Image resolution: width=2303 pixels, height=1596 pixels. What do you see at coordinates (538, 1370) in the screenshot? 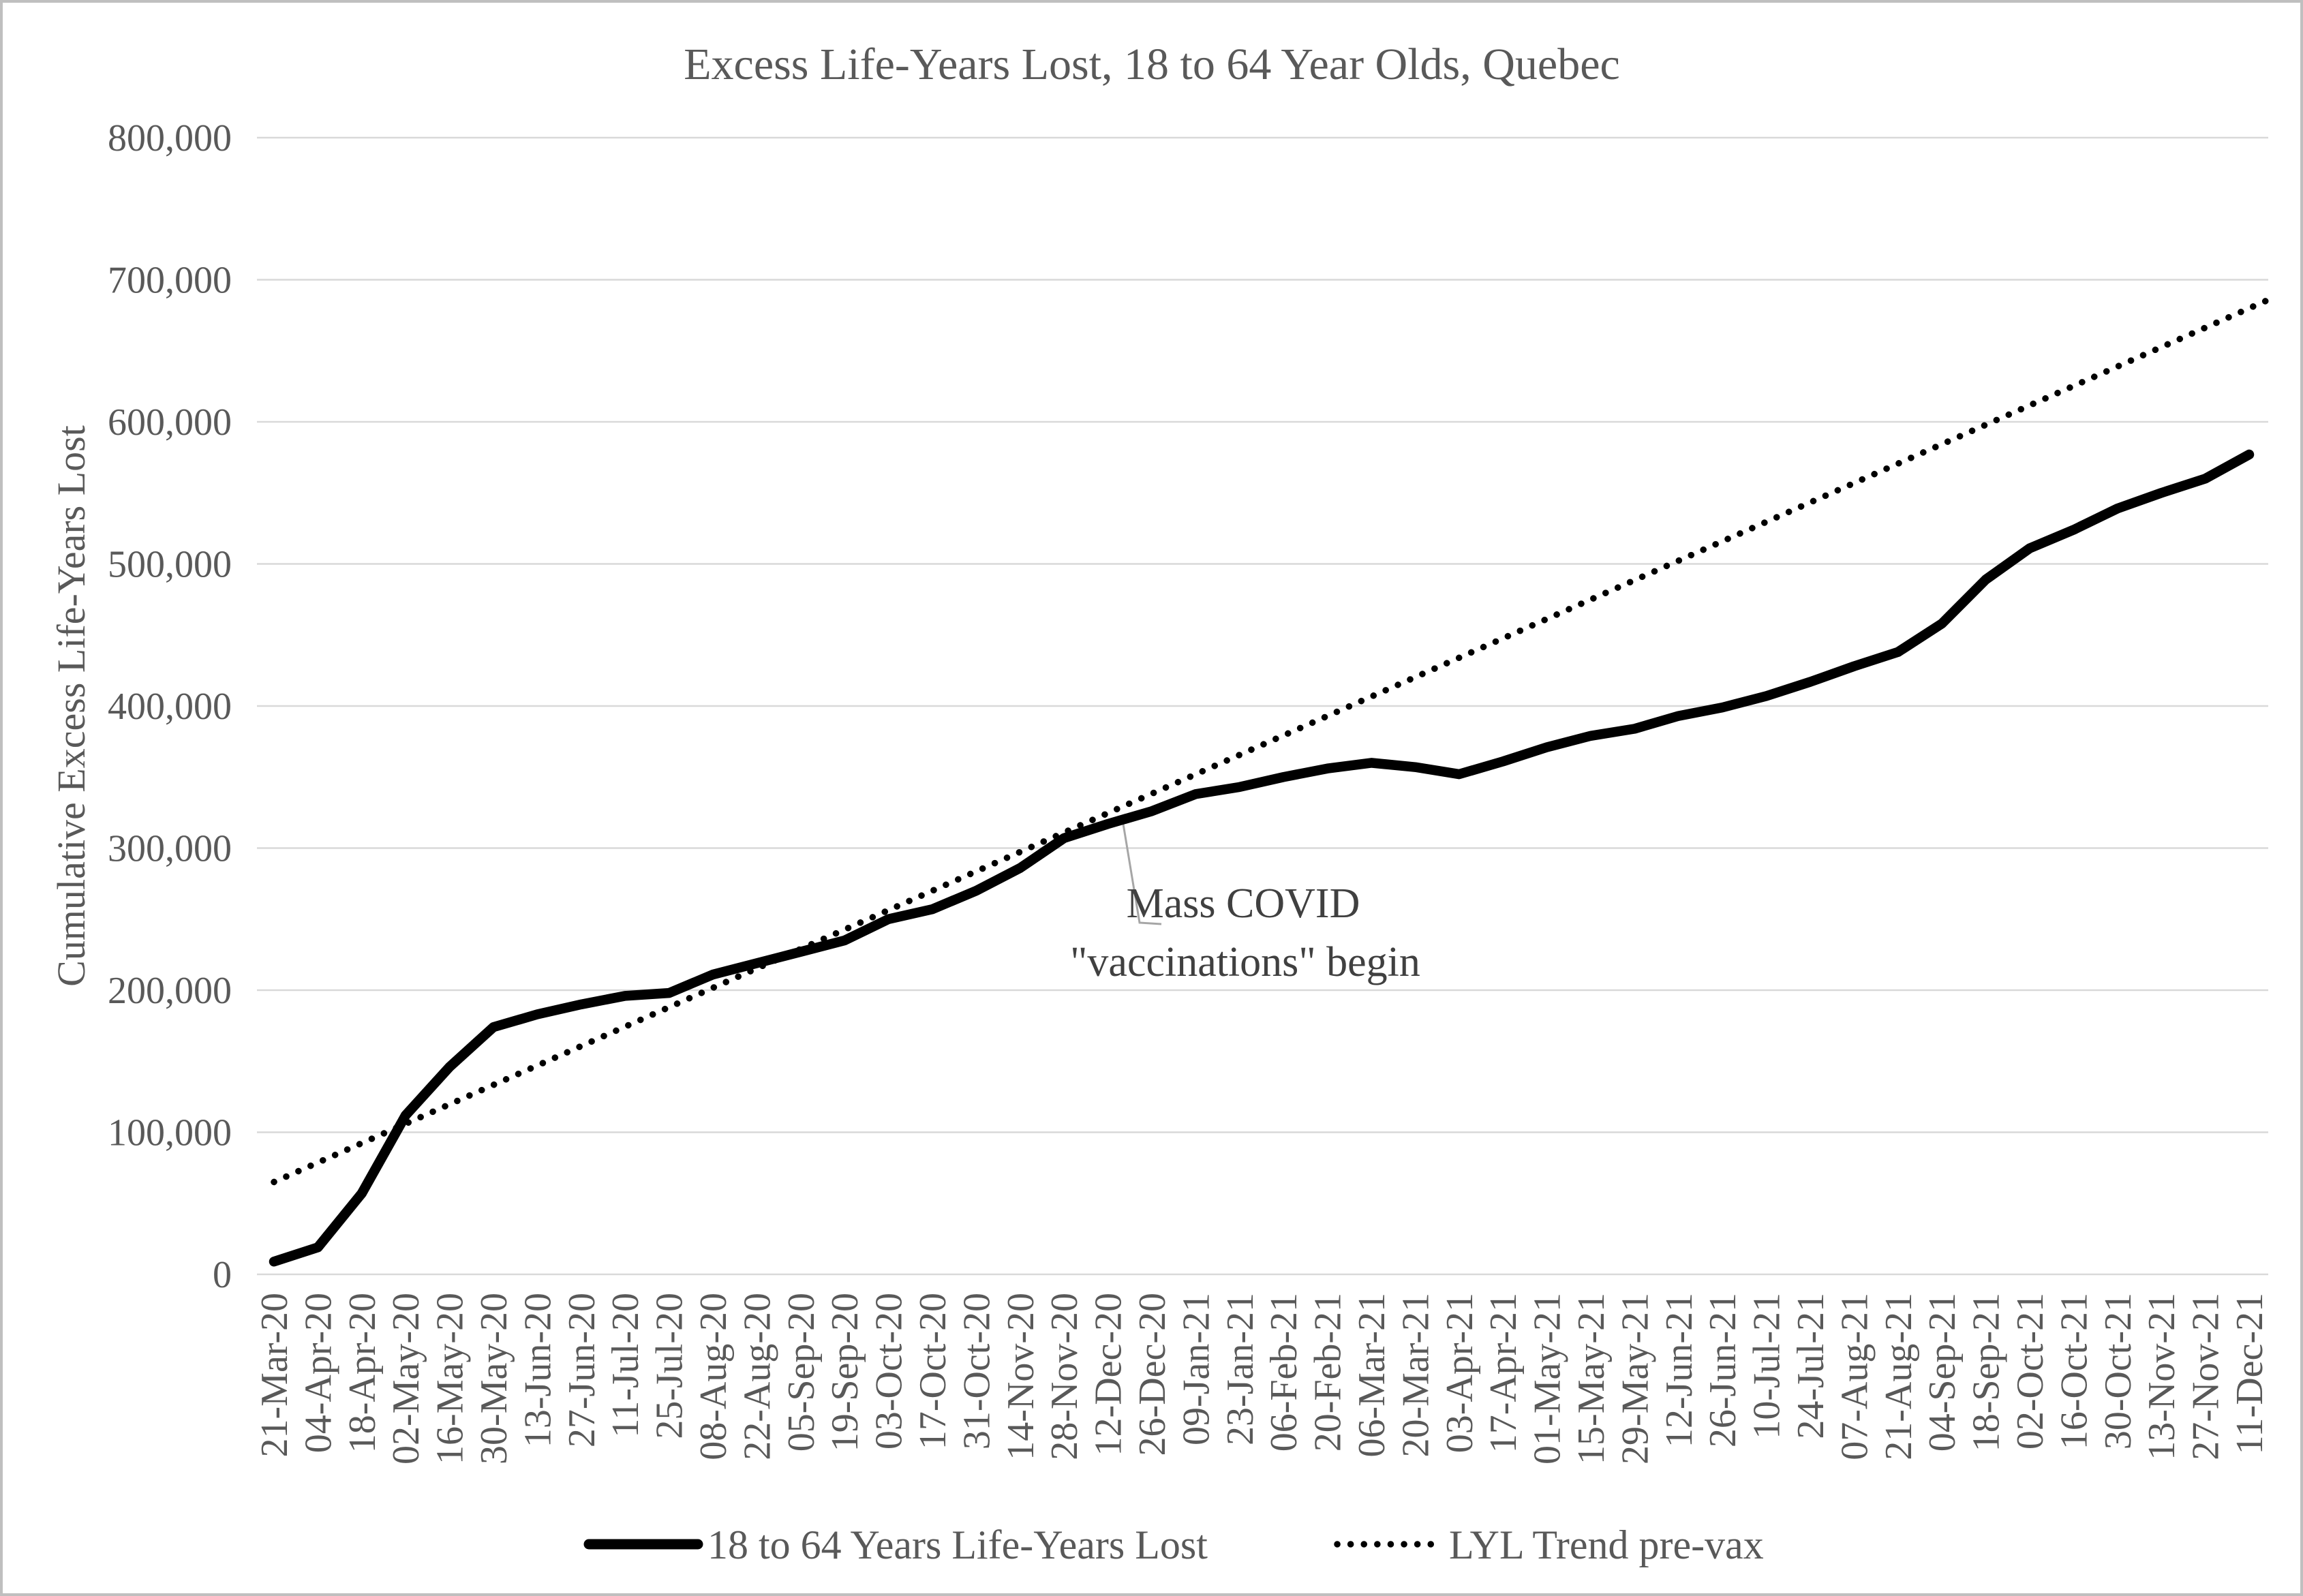
I see `x-tick-label: 13-Jun-20` at bounding box center [538, 1370].